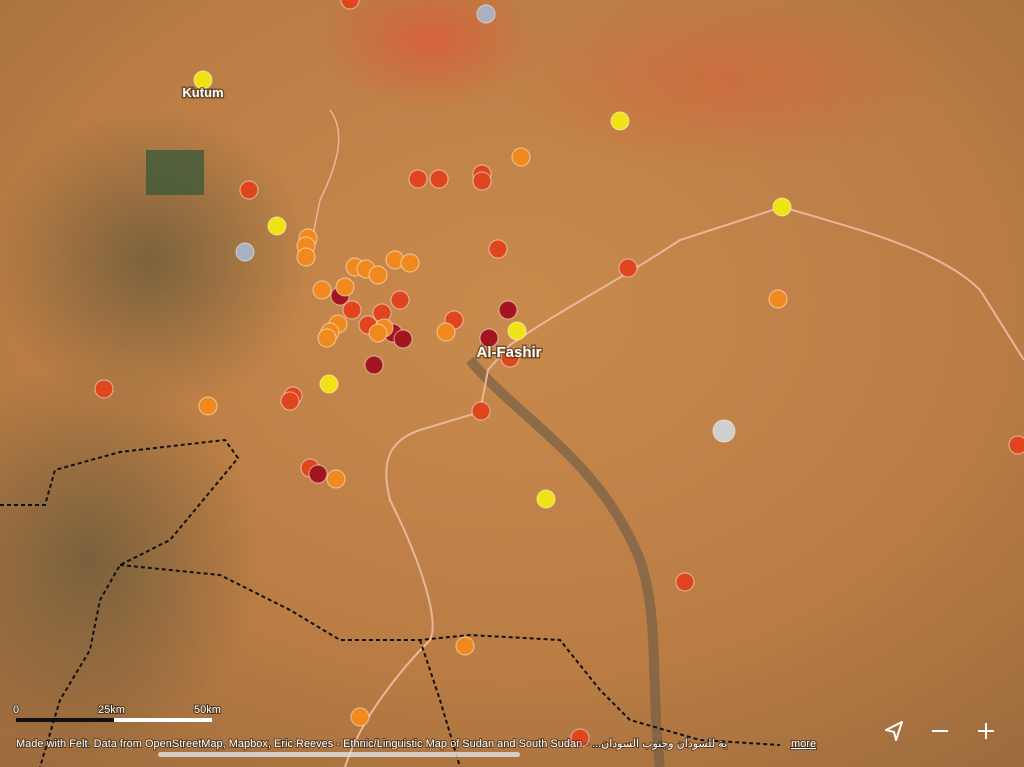 This screenshot has height=767, width=1024. I want to click on scale-label: 50km, so click(207, 710).